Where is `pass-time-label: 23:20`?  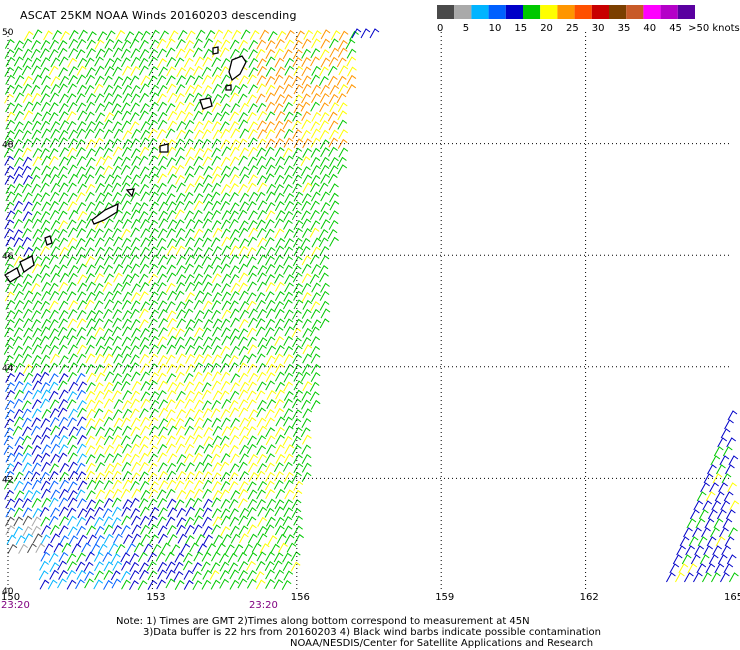 pass-time-label: 23:20 is located at coordinates (15, 605).